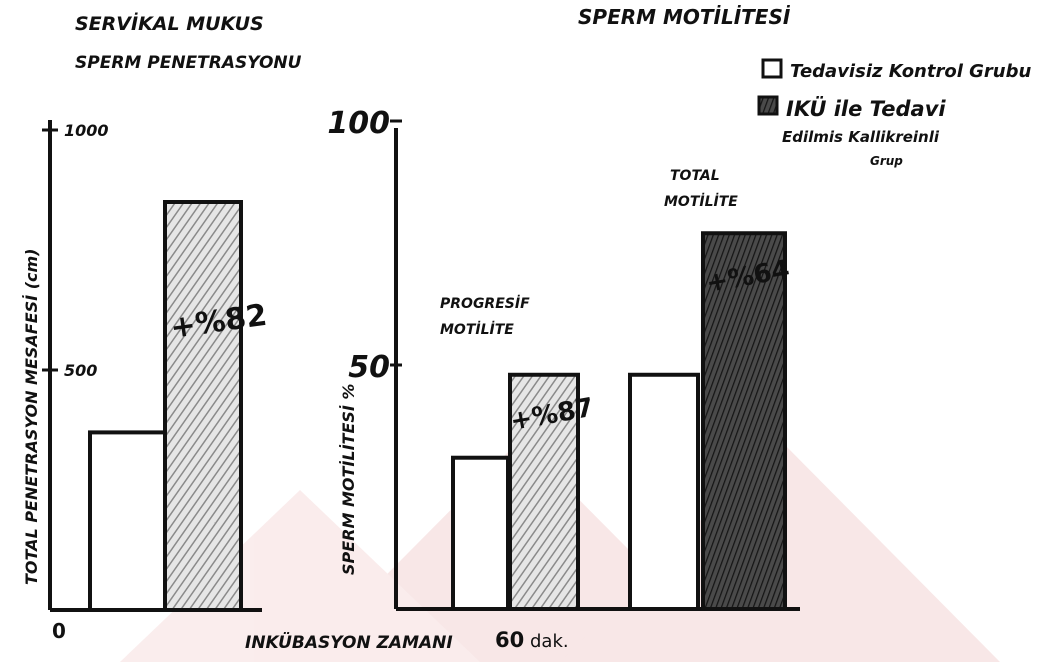  I want to click on legend-label-control: Tedavisiz Kontrol Grubu, so click(911, 71).